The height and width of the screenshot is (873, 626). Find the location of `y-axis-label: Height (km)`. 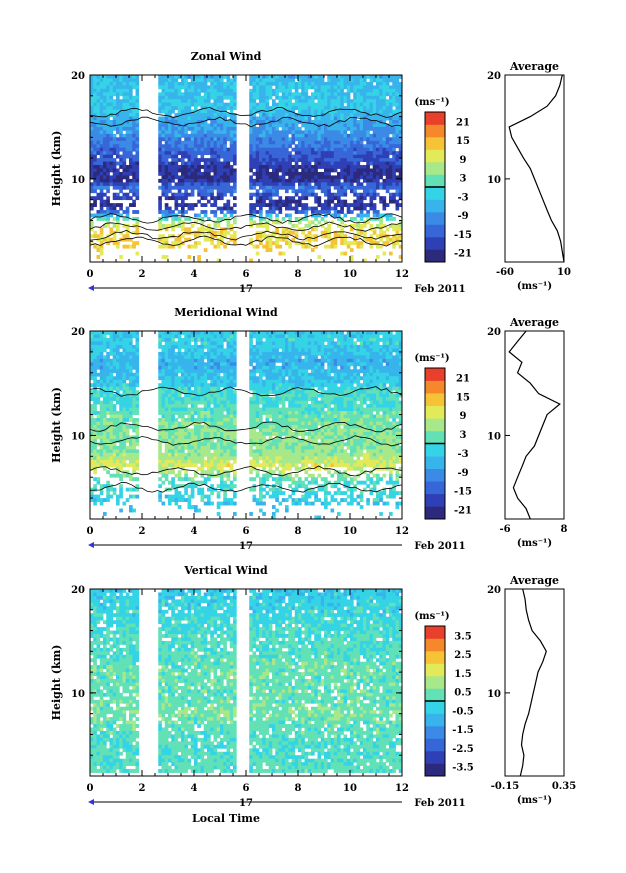

y-axis-label: Height (km) is located at coordinates (56, 425).